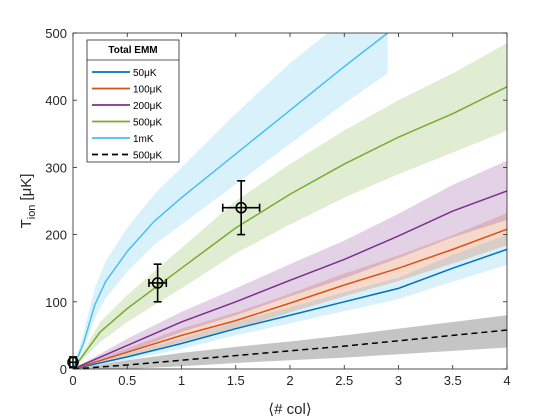 The width and height of the screenshot is (560, 420). Describe the element at coordinates (32, 212) in the screenshot. I see `y-axis-label-subscript: ion` at that location.